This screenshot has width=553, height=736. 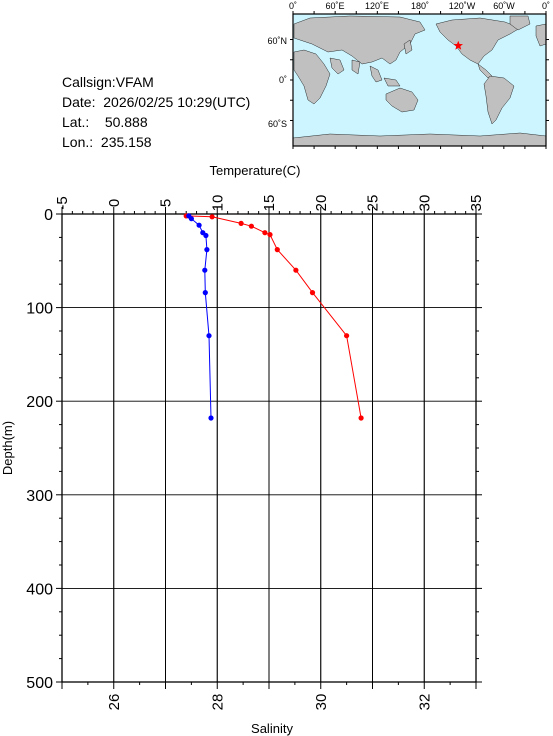 I want to click on depth-tick-label: 0, so click(x=48, y=215).